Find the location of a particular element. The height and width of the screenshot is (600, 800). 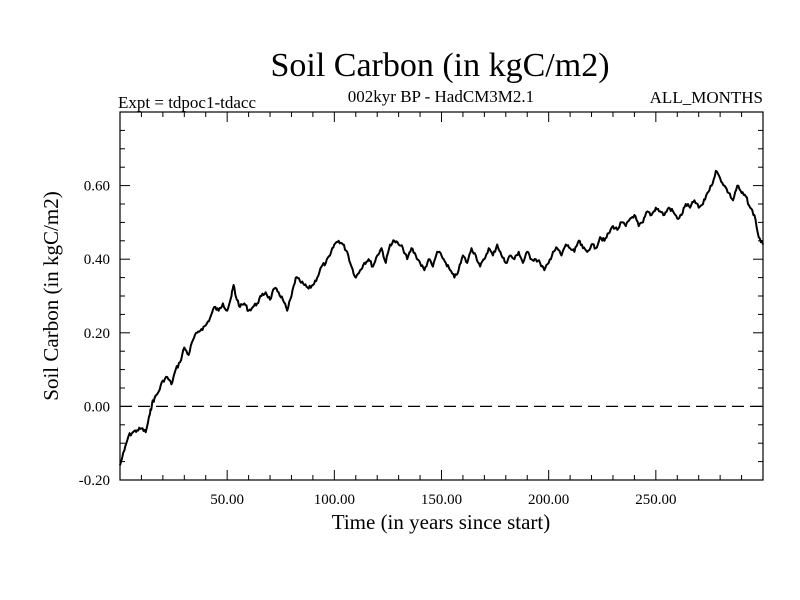

x-tick-label: 100.00 is located at coordinates (334, 500).